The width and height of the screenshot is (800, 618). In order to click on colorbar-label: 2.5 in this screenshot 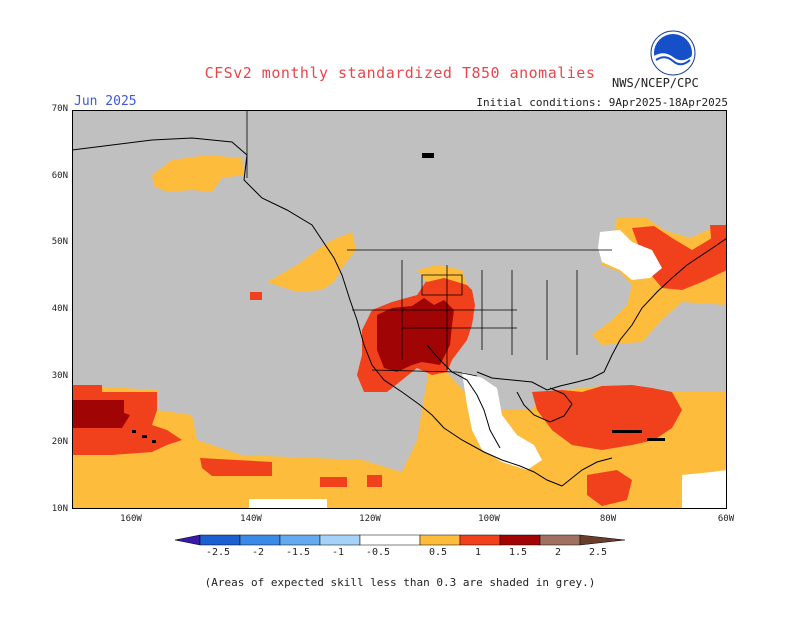, I will do `click(598, 552)`.